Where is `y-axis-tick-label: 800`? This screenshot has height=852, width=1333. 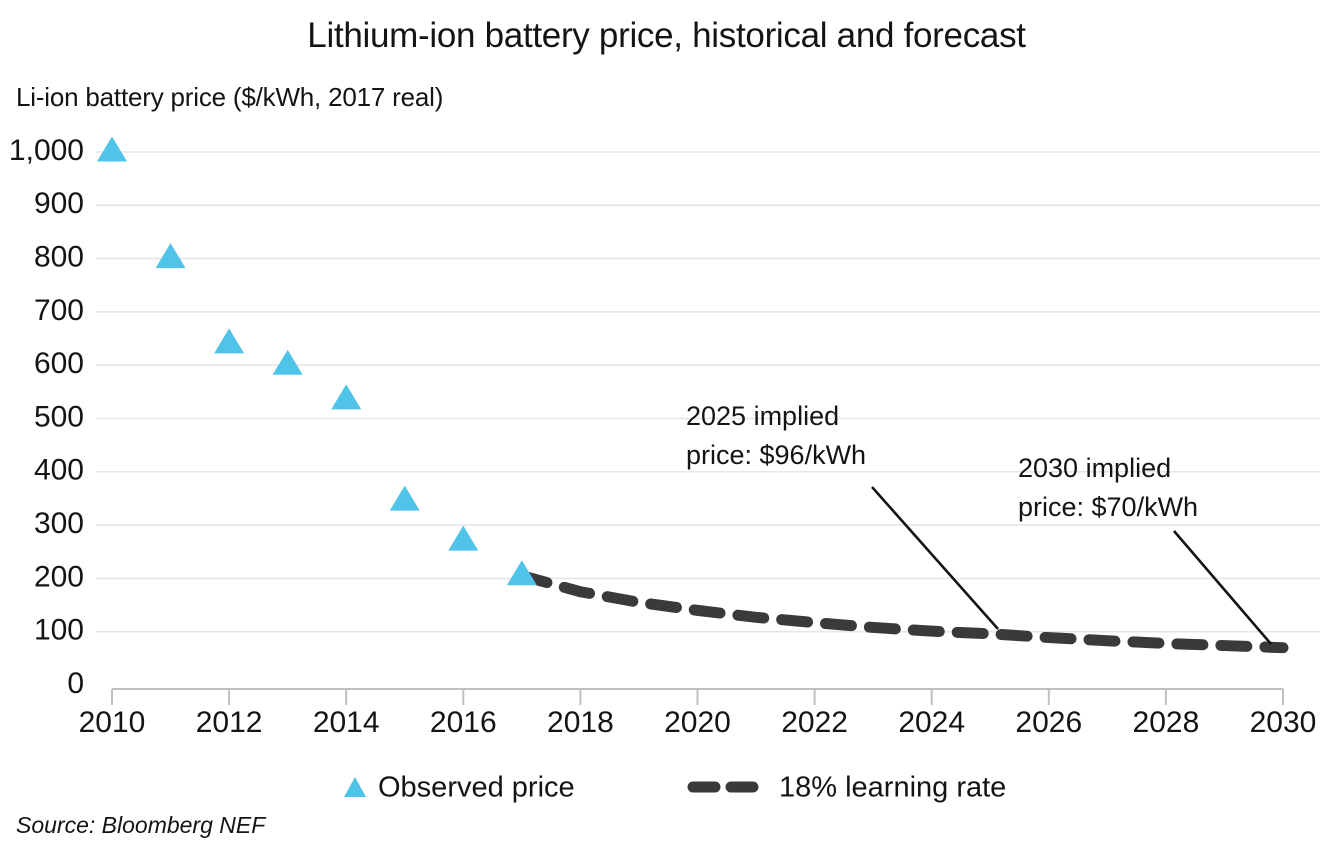 y-axis-tick-label: 800 is located at coordinates (59, 257).